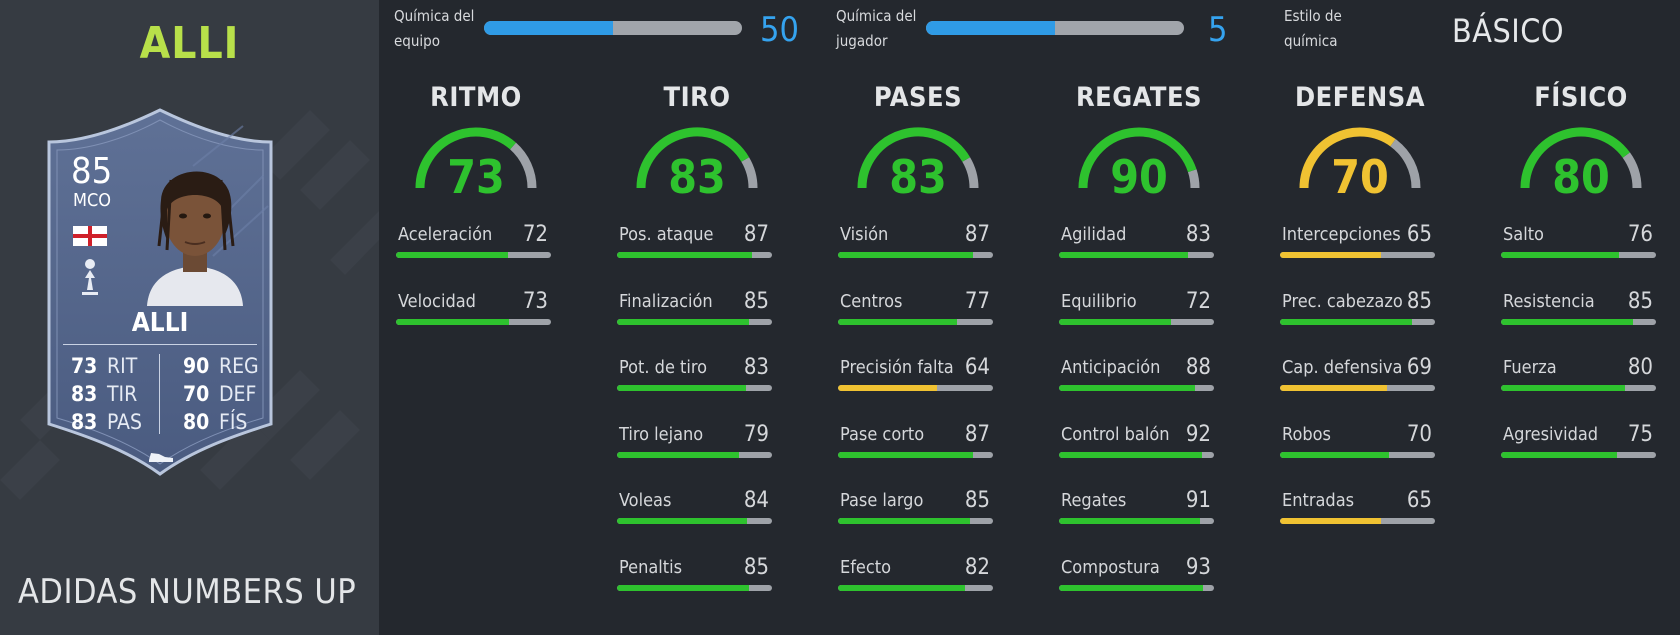 The image size is (1680, 635). Describe the element at coordinates (1218, 30) in the screenshot. I see `player-chem-value: 5` at that location.